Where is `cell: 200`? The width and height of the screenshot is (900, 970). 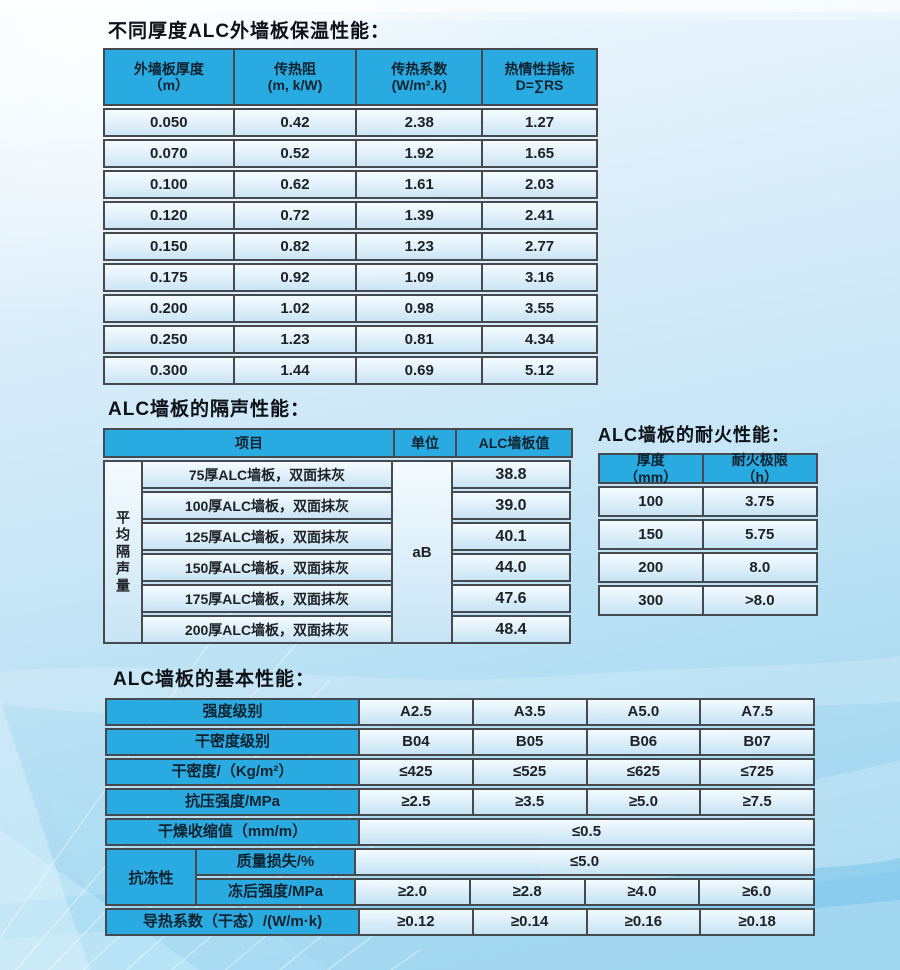 cell: 200 is located at coordinates (651, 567).